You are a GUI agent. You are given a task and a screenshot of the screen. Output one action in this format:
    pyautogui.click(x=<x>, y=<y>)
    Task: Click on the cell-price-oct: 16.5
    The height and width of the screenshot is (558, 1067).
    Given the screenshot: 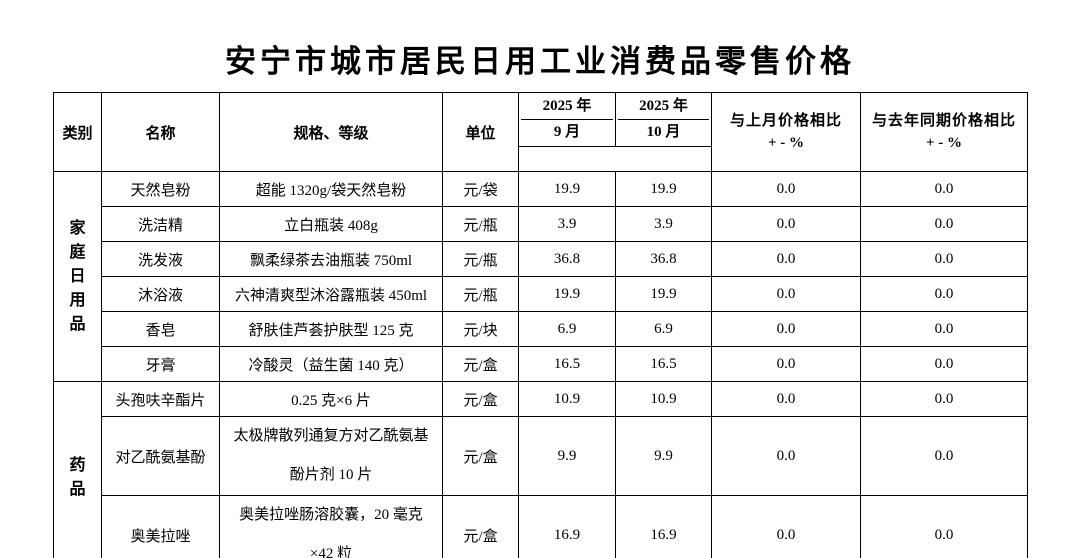 What is the action you would take?
    pyautogui.click(x=663, y=364)
    